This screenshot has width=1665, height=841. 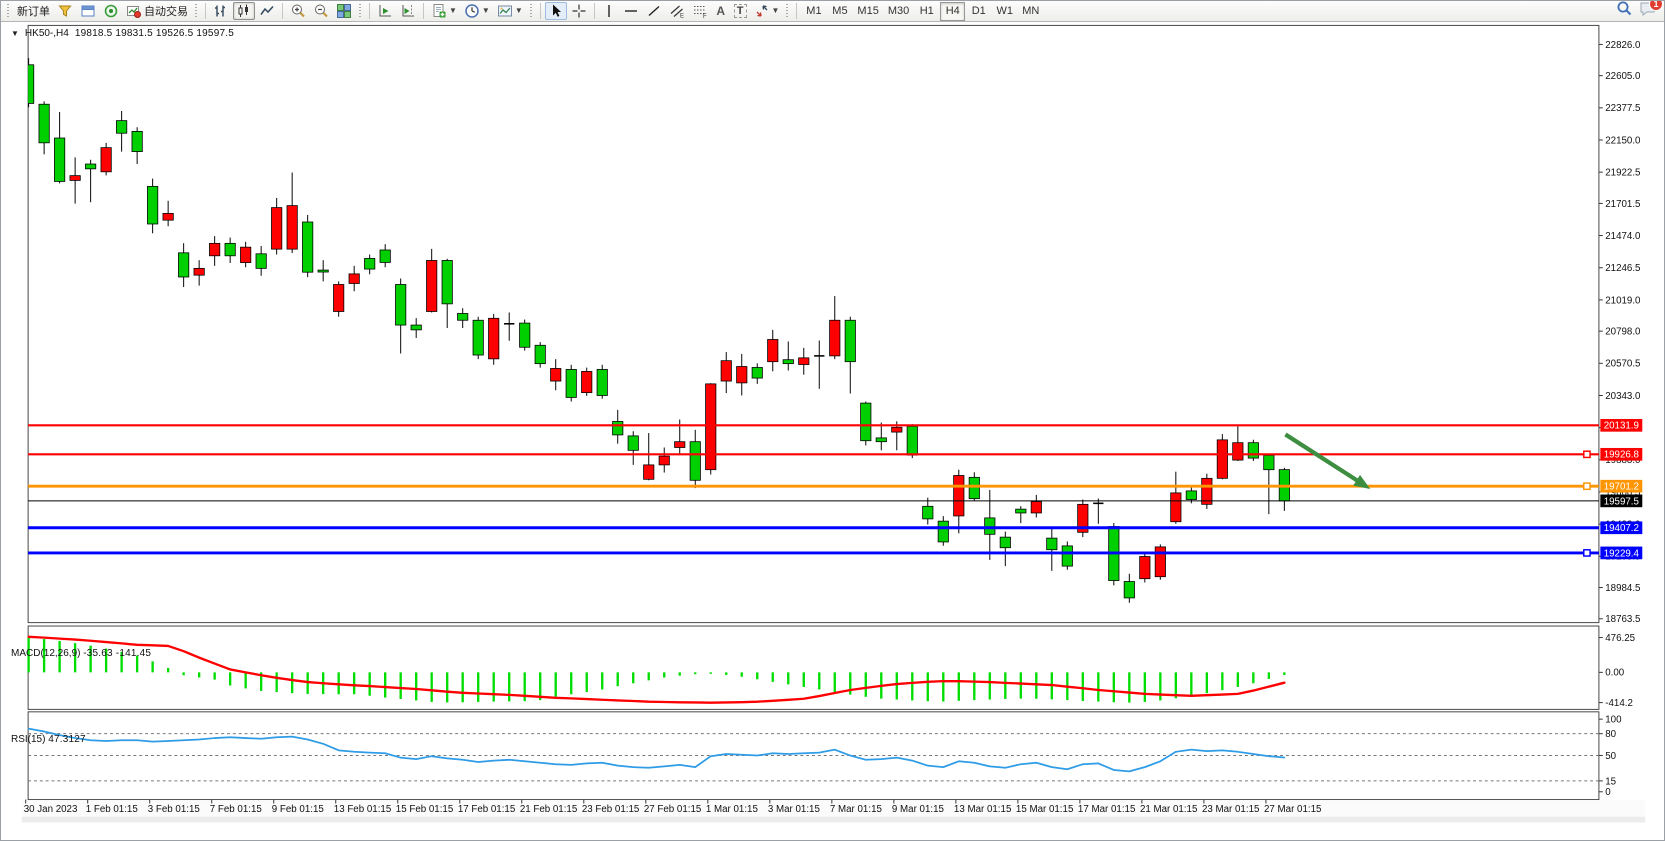 What do you see at coordinates (1231, 809) in the screenshot?
I see `date-label: 23 Mar 01:15` at bounding box center [1231, 809].